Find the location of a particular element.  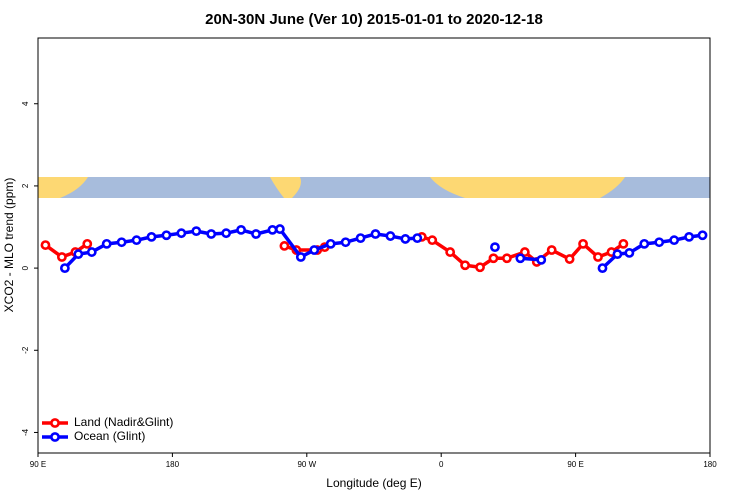

x-tick-label: 90 W is located at coordinates (306, 464).